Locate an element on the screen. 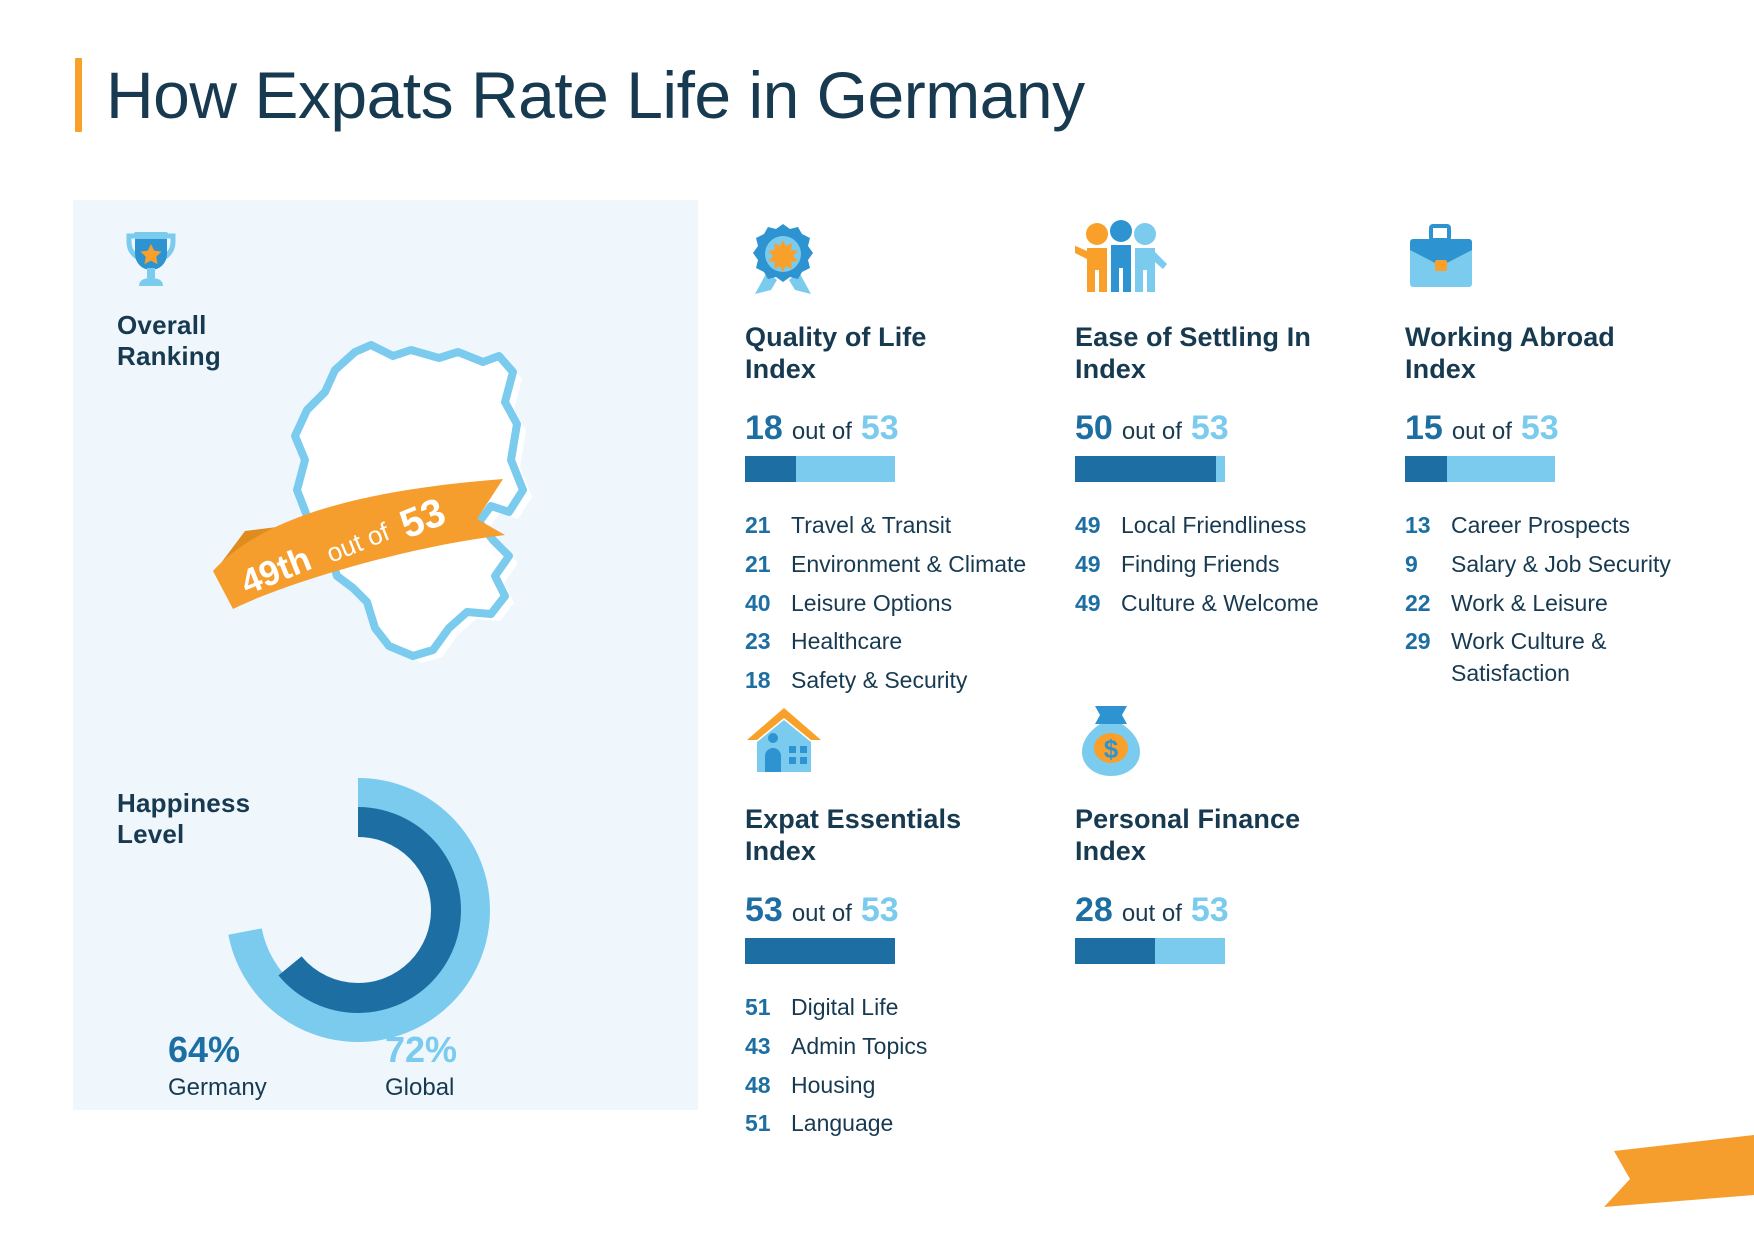 The height and width of the screenshot is (1240, 1754). happiness-germany-stat: 64% Germany is located at coordinates (217, 1066).